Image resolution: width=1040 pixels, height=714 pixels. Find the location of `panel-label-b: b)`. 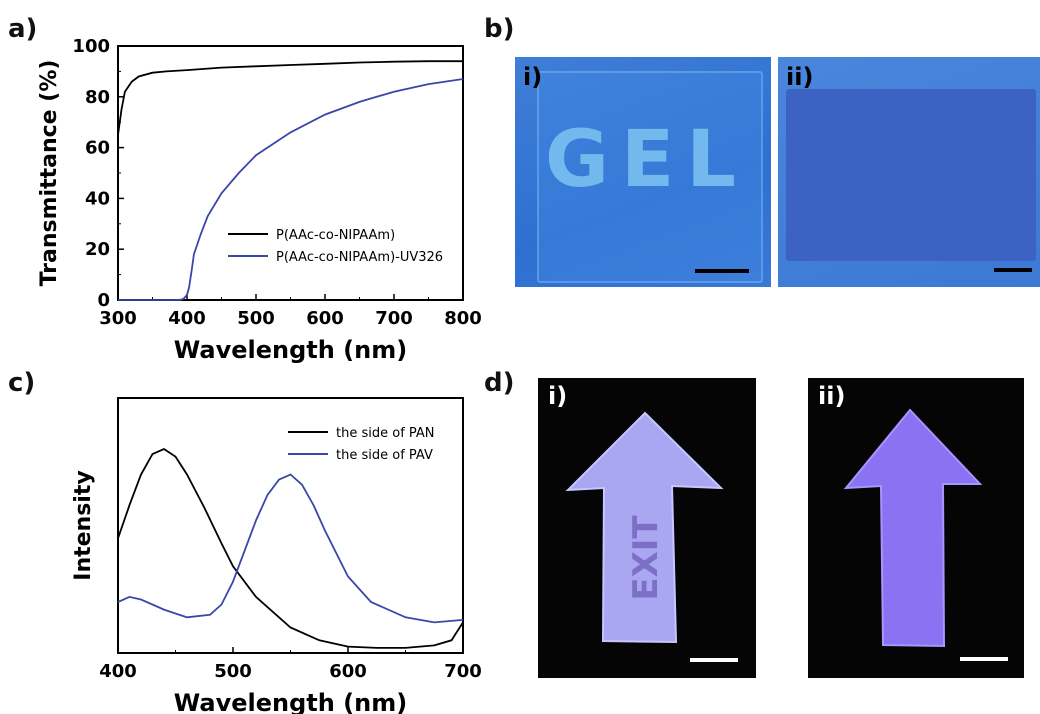

panel-label-b: b) is located at coordinates (499, 29).